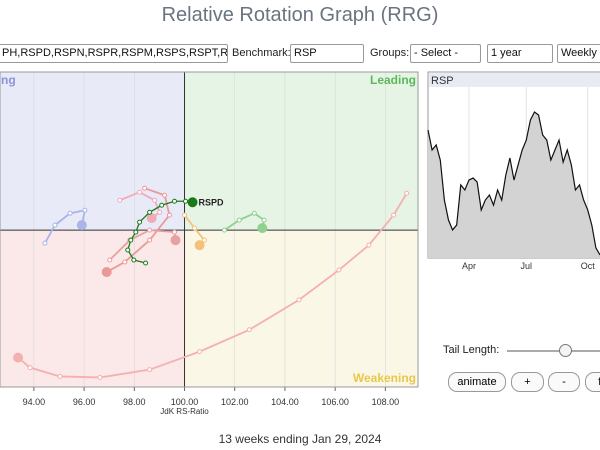 This screenshot has height=450, width=600. What do you see at coordinates (520, 53) in the screenshot?
I see `period-select: 1 year` at bounding box center [520, 53].